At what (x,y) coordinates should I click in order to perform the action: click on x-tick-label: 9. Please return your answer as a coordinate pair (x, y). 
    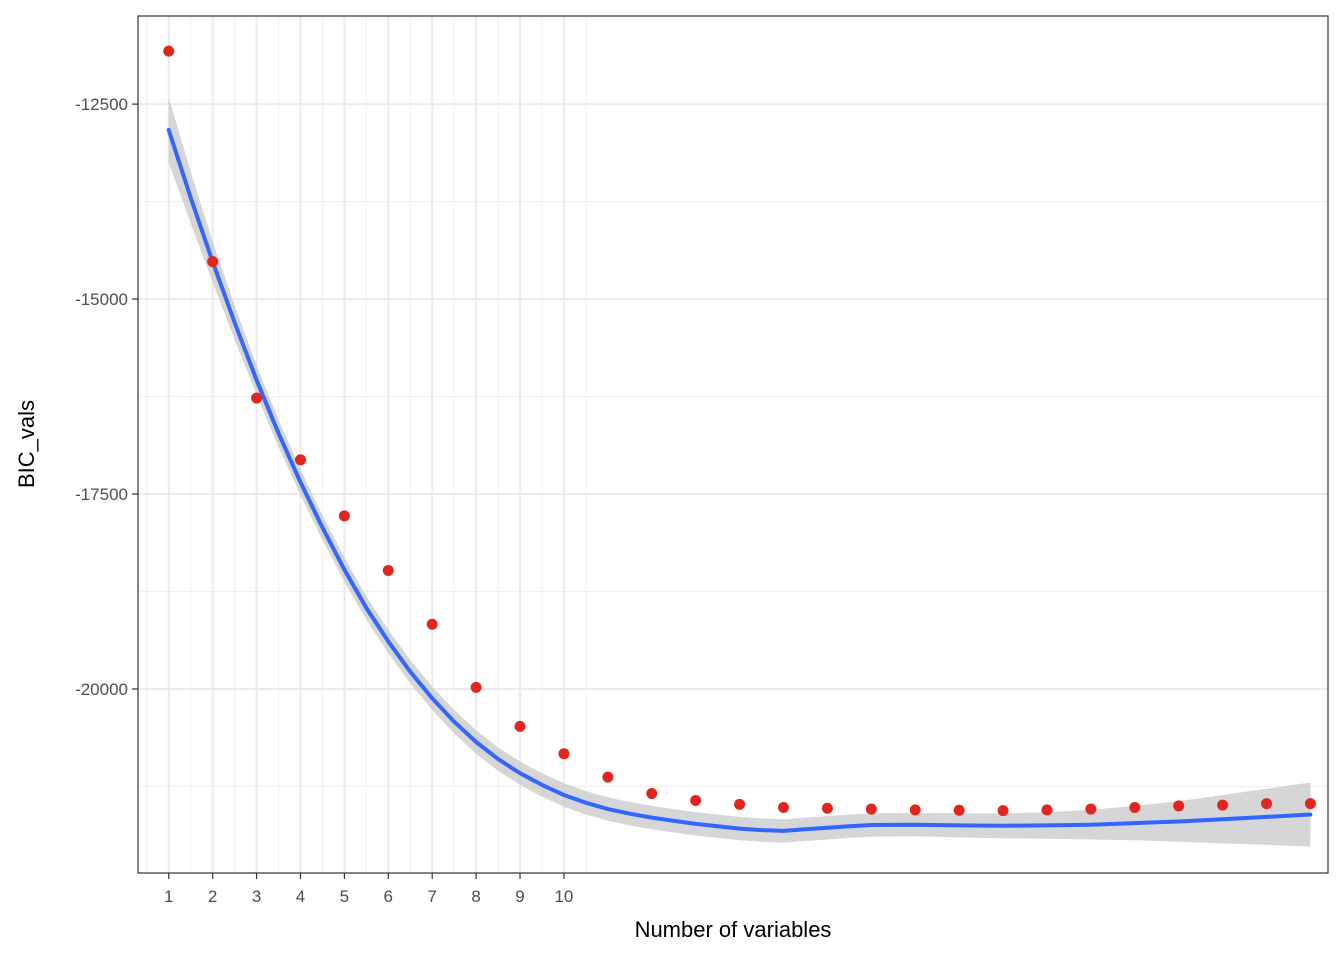
    Looking at the image, I should click on (519, 896).